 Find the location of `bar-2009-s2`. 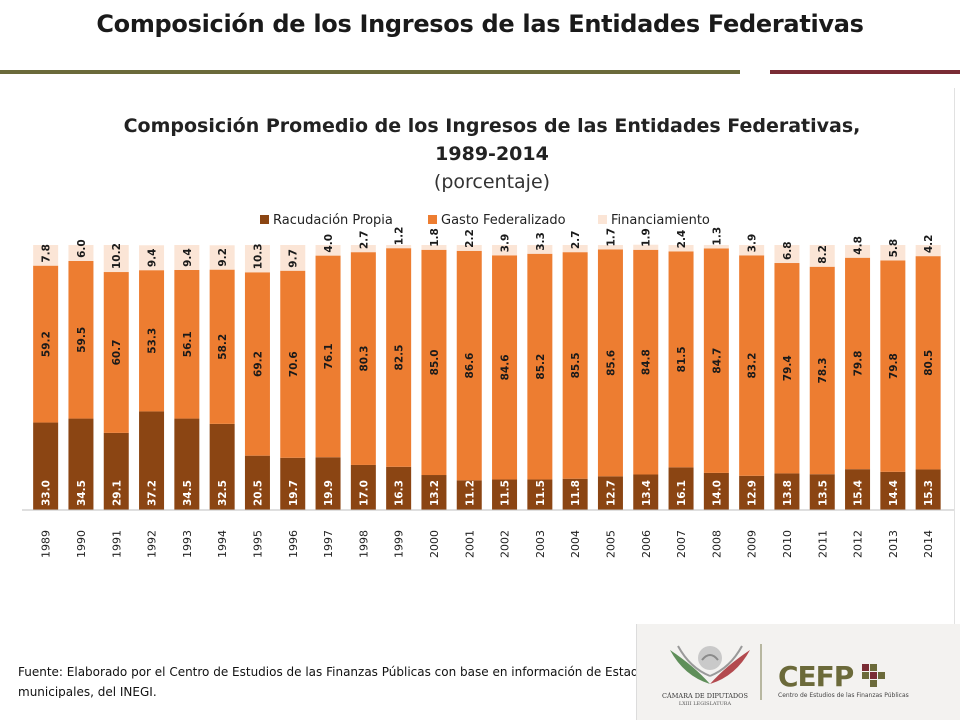

bar-2009-s2 is located at coordinates (752, 250).